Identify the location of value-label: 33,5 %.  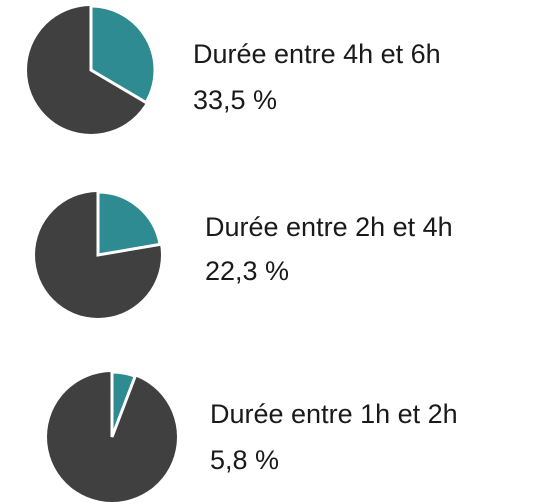
(235, 100).